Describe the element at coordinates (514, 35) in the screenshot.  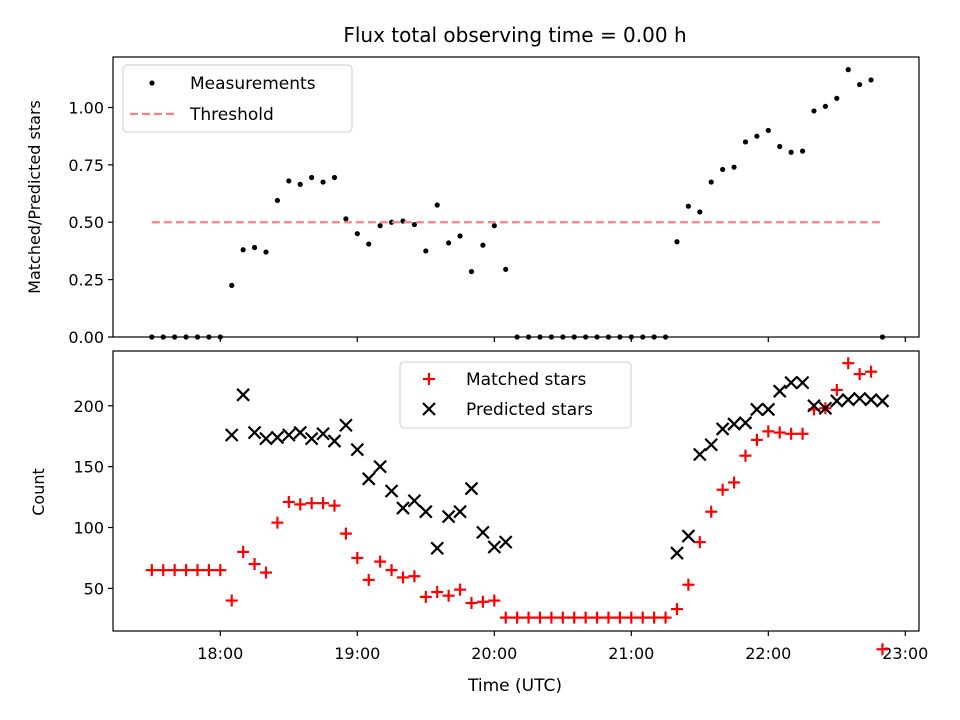
I see `top-chart-title: Flux total observing time = 0.00 h` at that location.